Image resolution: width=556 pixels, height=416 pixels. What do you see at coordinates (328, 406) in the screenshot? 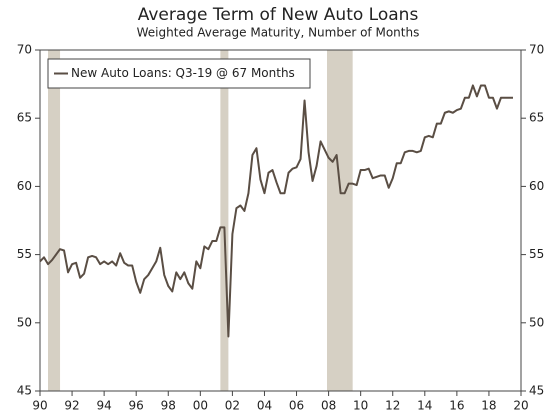
I see `x-tick-label: 08` at bounding box center [328, 406].